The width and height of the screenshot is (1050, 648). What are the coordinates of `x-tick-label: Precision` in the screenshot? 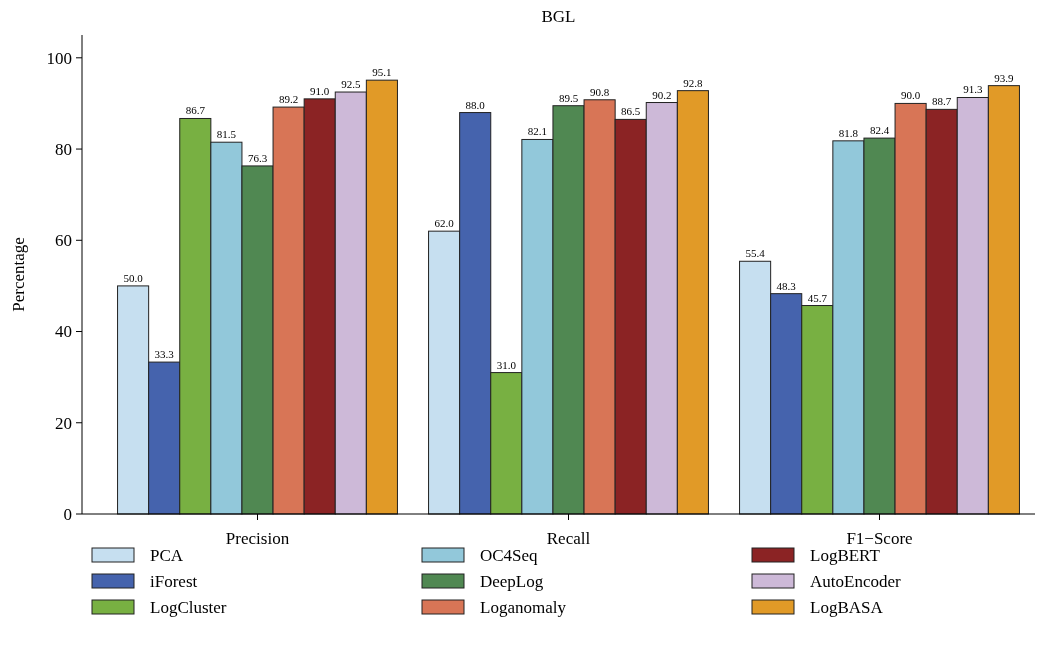 It's located at (257, 538).